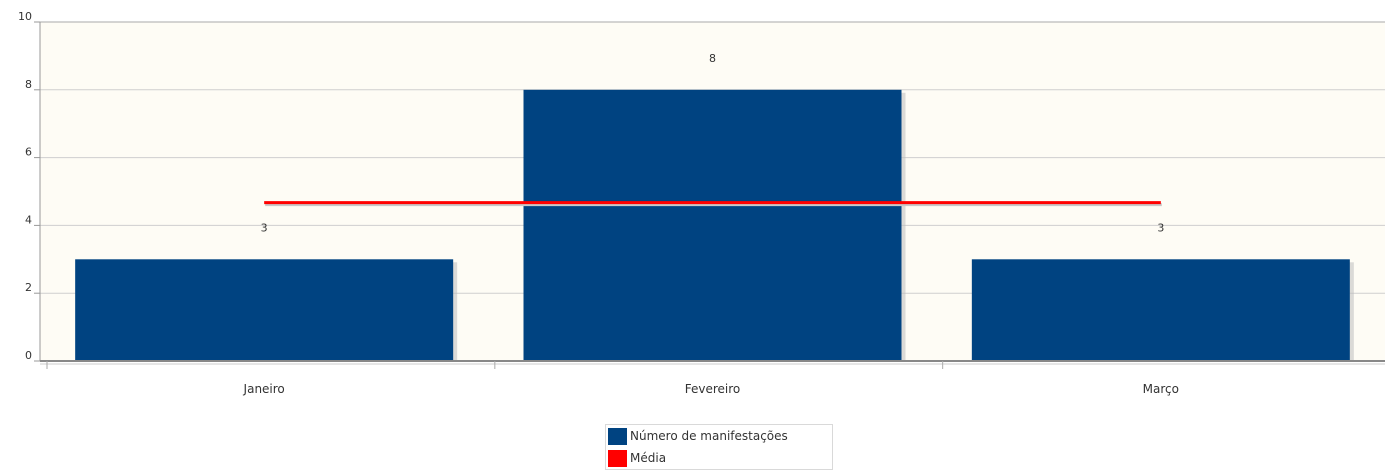 The image size is (1385, 471). Describe the element at coordinates (617, 458) in the screenshot. I see `legend-swatch-average` at that location.